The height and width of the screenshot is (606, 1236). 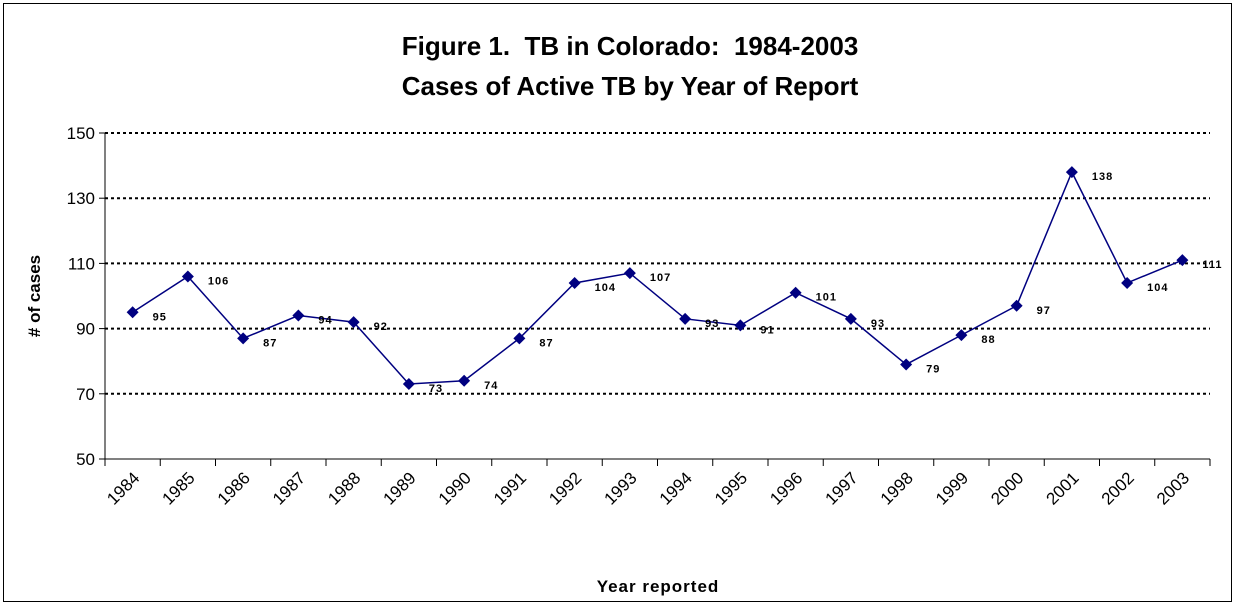 I want to click on data-label: 95, so click(x=160, y=317).